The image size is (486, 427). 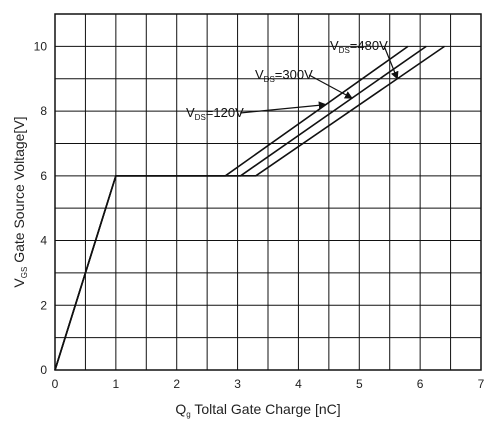 I want to click on y-tick-label: 2, so click(x=43, y=305).